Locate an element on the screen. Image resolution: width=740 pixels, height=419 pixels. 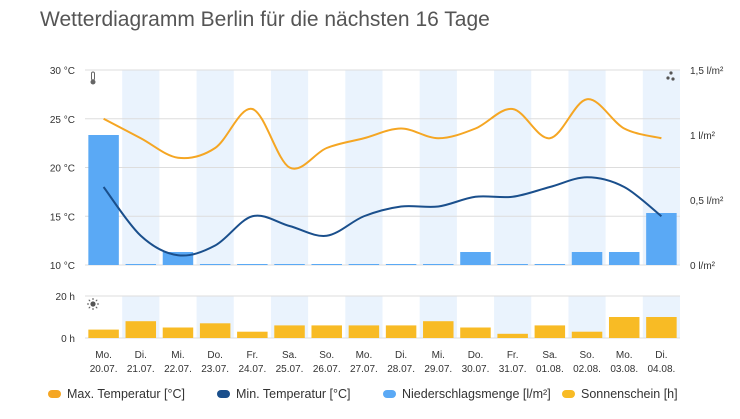
max-temp-line is located at coordinates (382, 134).